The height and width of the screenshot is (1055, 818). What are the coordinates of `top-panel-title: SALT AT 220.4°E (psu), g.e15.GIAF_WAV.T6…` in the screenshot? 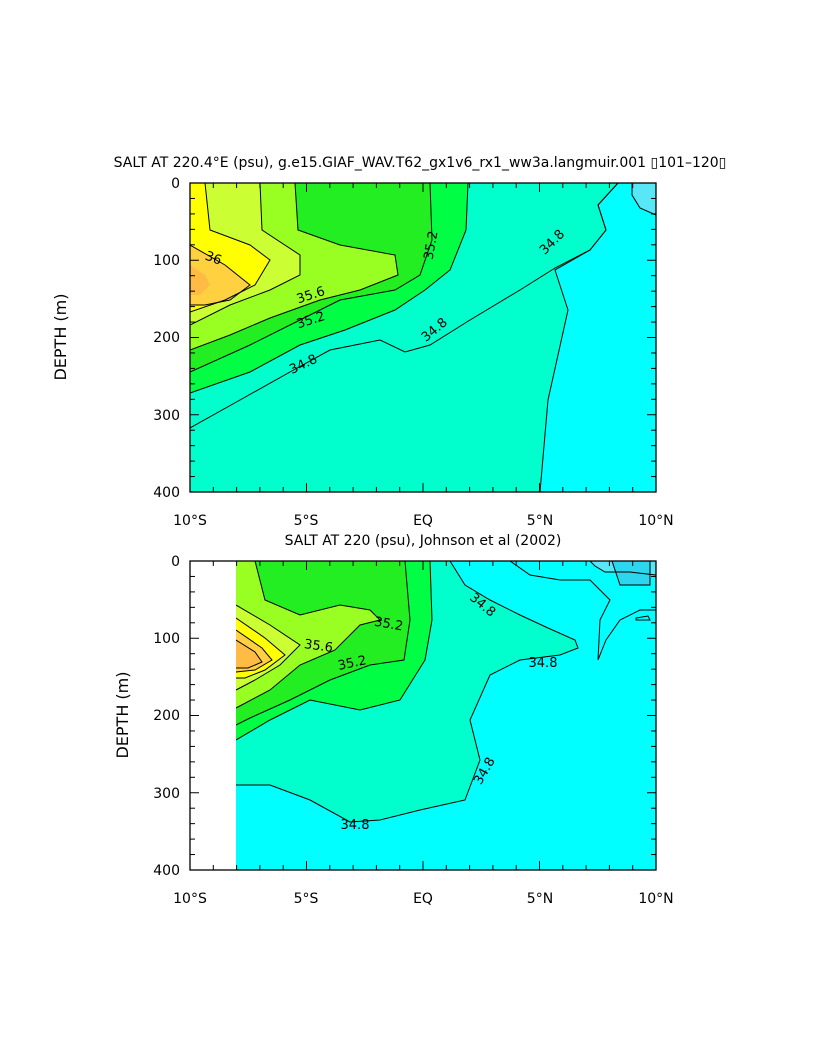 It's located at (420, 163).